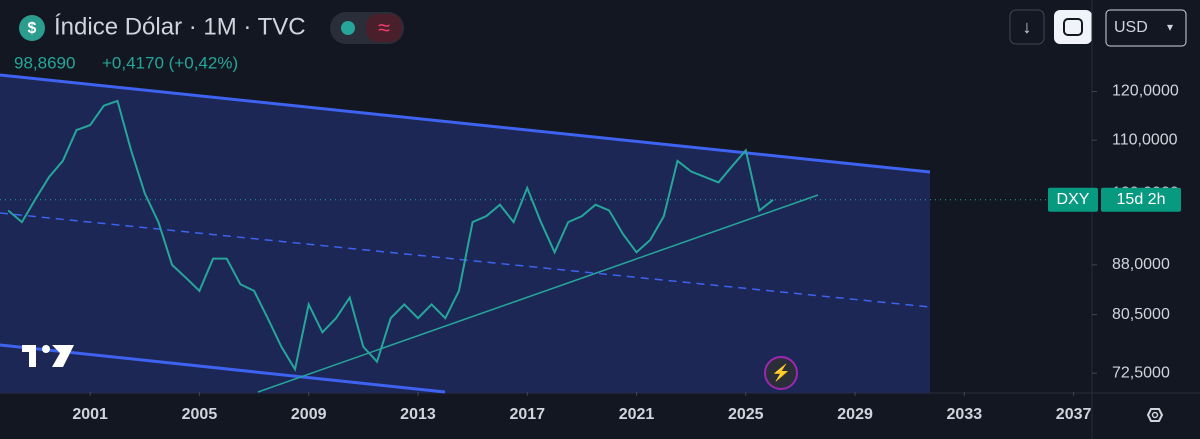 The width and height of the screenshot is (1200, 439). What do you see at coordinates (44, 62) in the screenshot?
I see `last-price: 98,8690` at bounding box center [44, 62].